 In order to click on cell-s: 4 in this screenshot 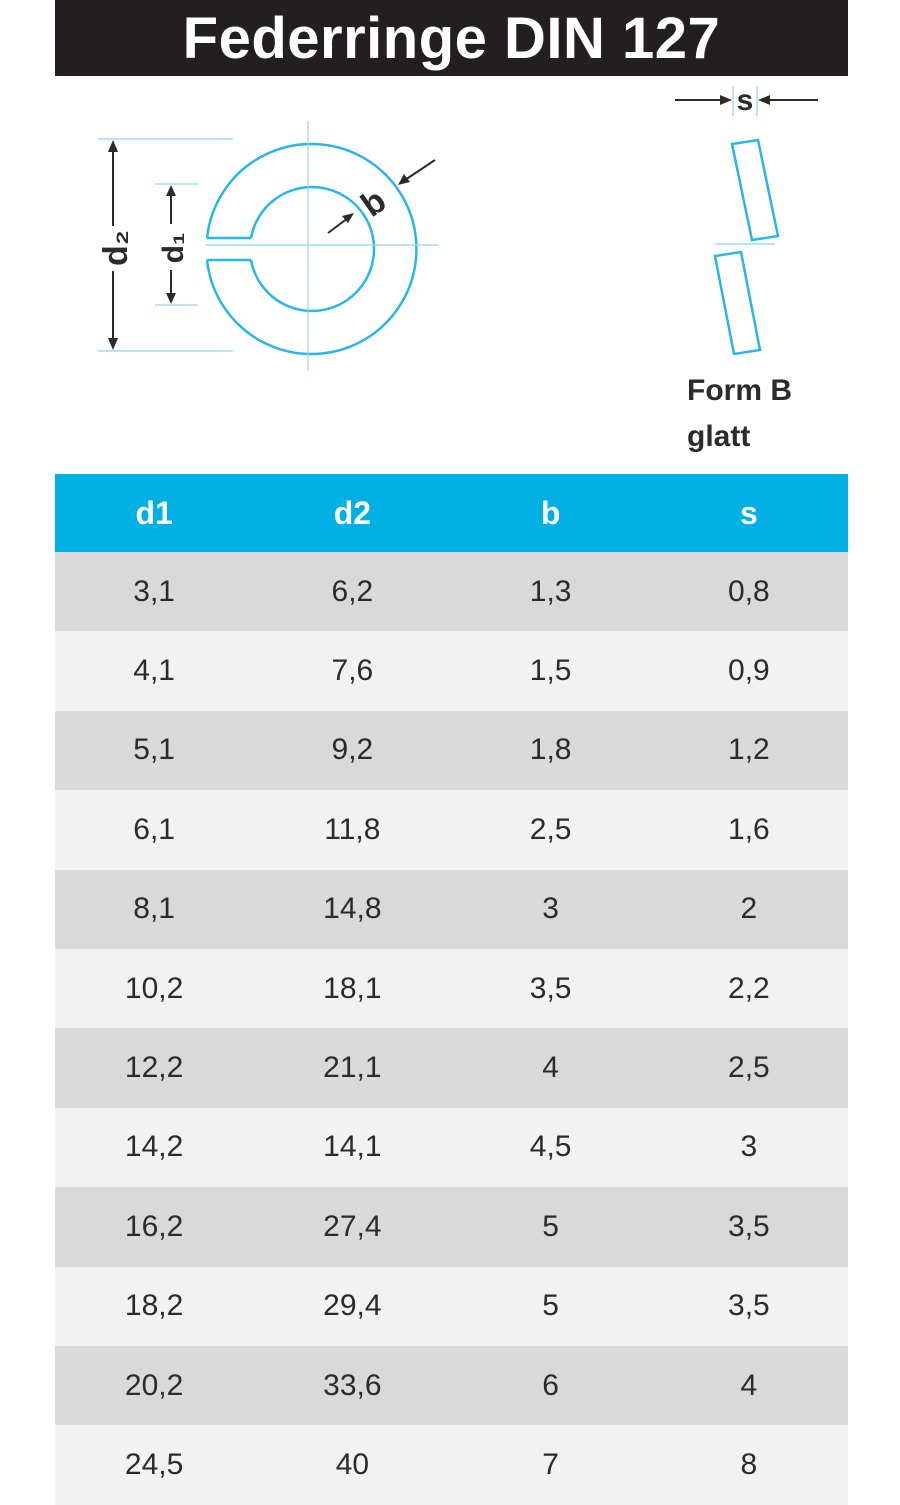, I will do `click(748, 1385)`.